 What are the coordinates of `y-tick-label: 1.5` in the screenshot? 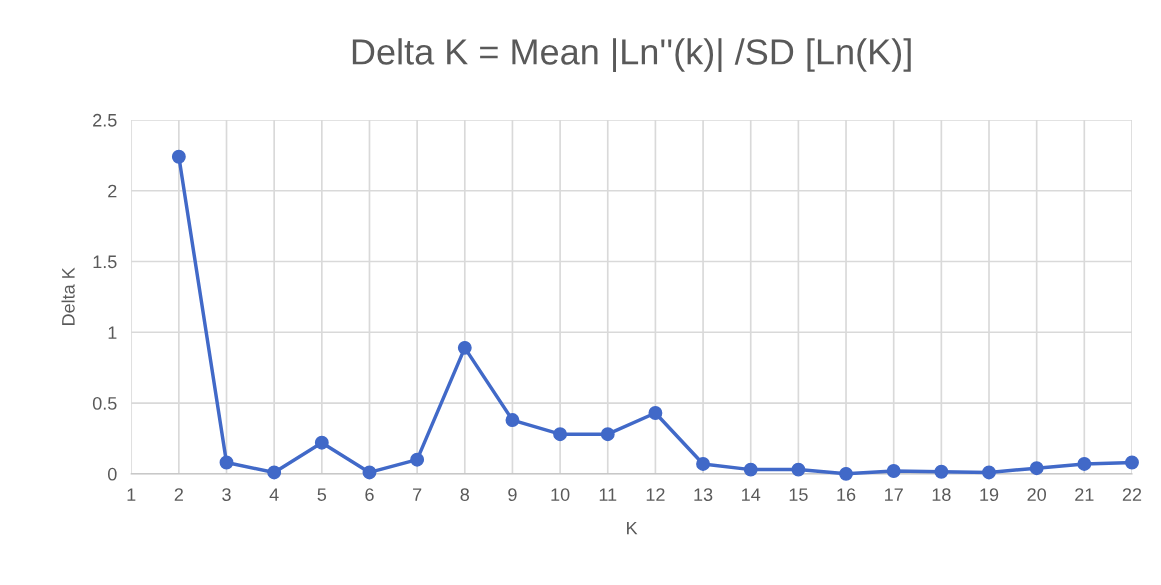 It's located at (105, 262).